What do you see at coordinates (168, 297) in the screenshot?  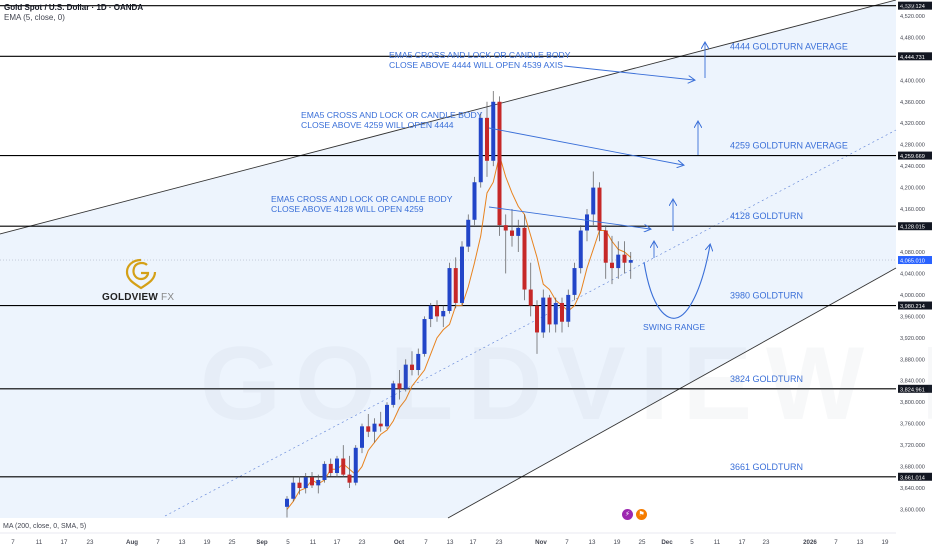 I see `logo-suffix: FX` at bounding box center [168, 297].